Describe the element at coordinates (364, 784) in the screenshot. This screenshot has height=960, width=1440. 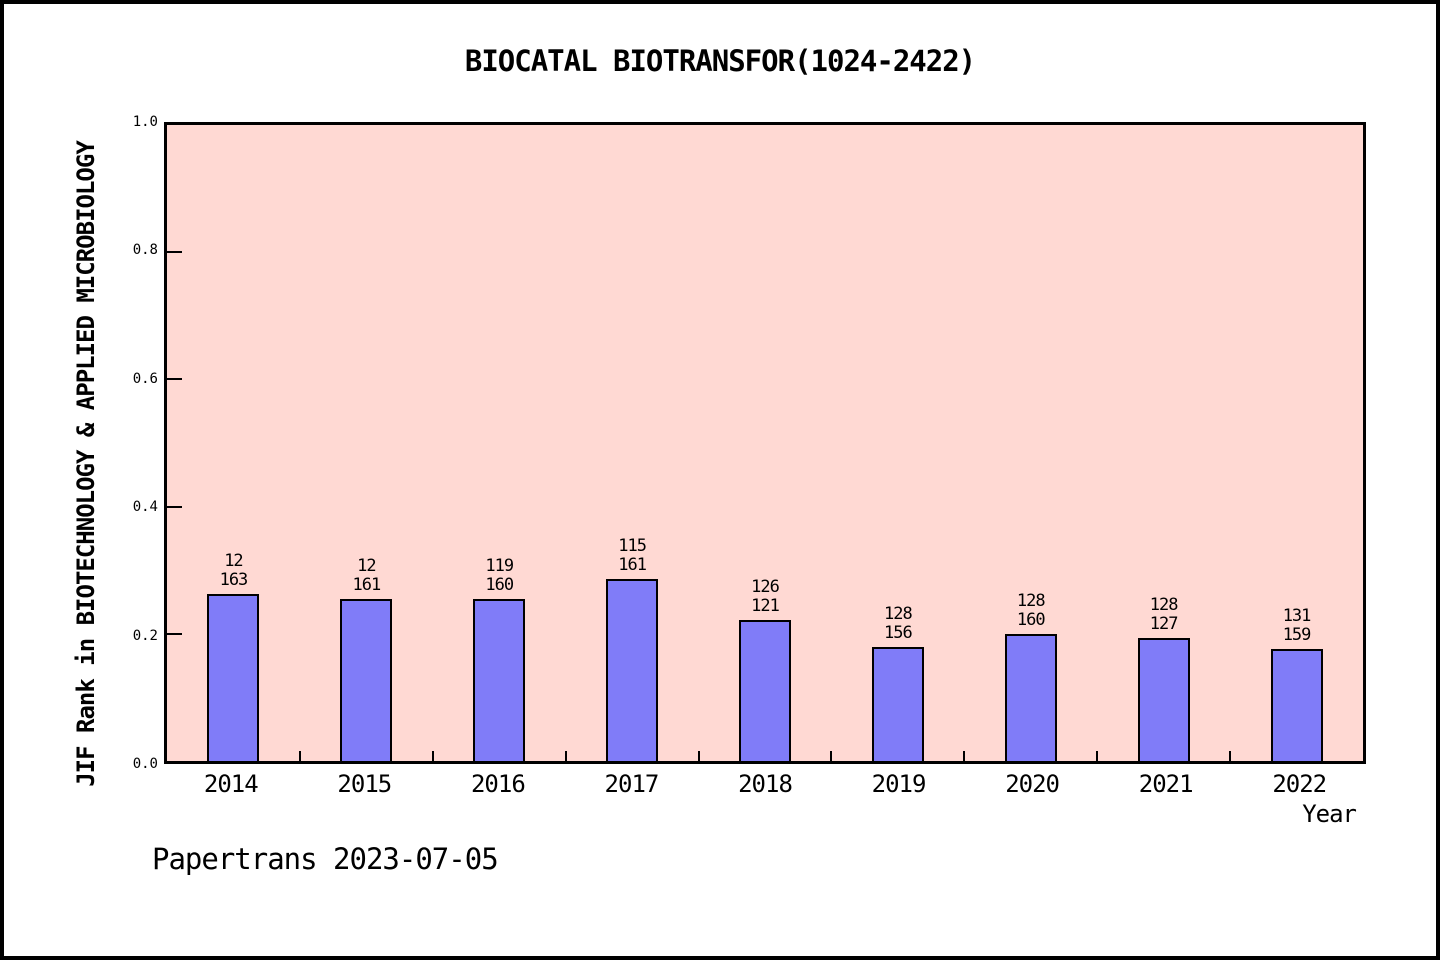
I see `x-tick-label-2015: 2015` at that location.